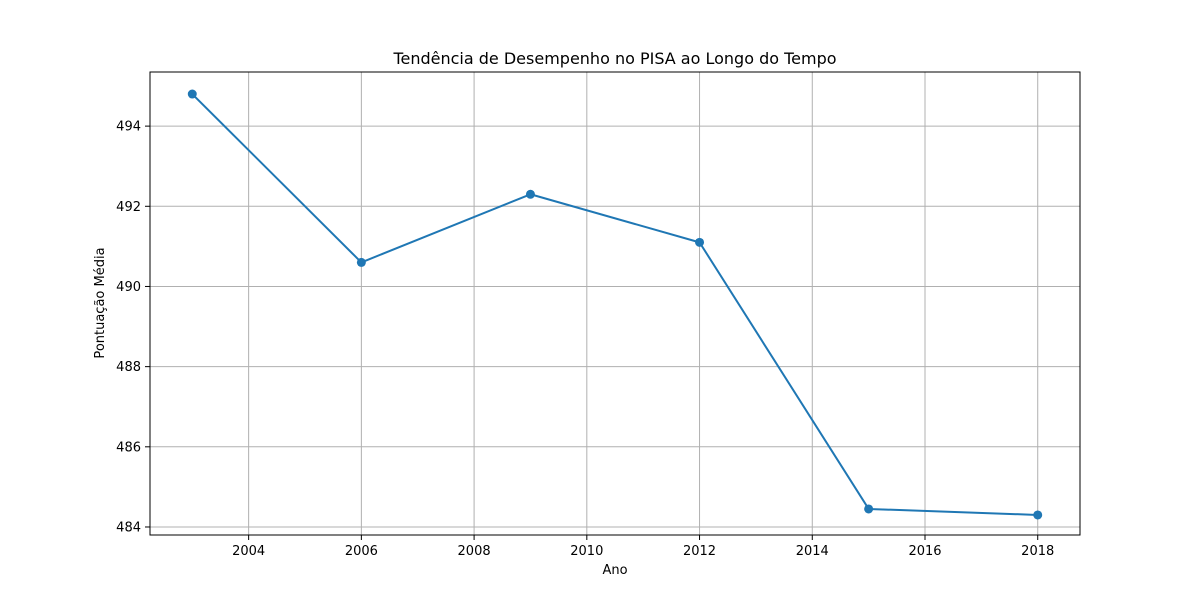 The width and height of the screenshot is (1200, 600). What do you see at coordinates (361, 551) in the screenshot?
I see `x-tick-label: 2006` at bounding box center [361, 551].